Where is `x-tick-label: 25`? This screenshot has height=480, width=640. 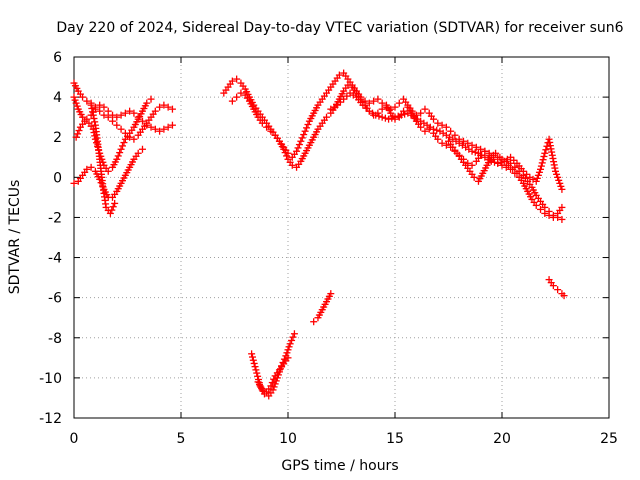
x-tick-label: 25 is located at coordinates (609, 439).